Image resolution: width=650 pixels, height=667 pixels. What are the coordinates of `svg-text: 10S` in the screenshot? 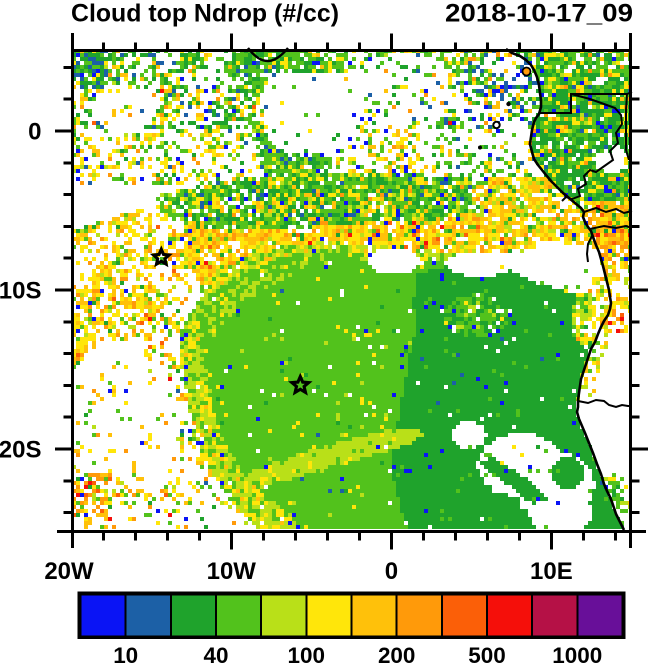 It's located at (21, 291).